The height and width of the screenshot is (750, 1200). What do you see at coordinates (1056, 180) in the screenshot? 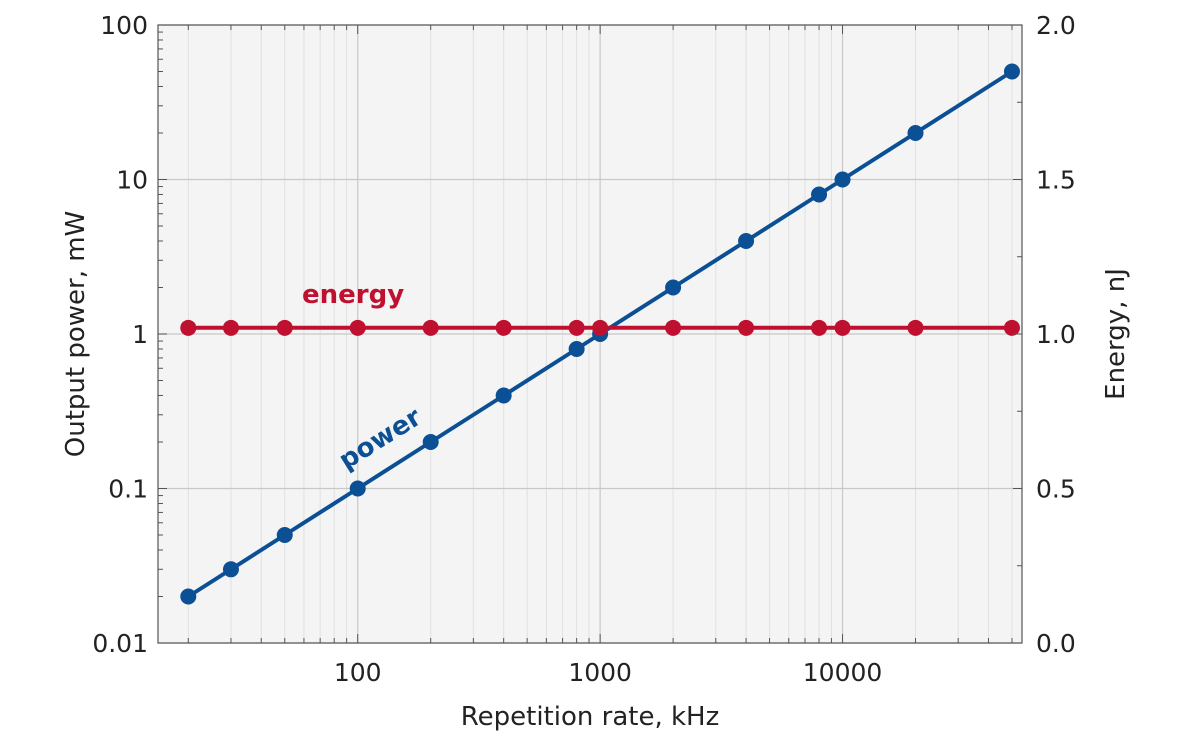
I see `y-right-tick-label: 1.5` at bounding box center [1056, 180].